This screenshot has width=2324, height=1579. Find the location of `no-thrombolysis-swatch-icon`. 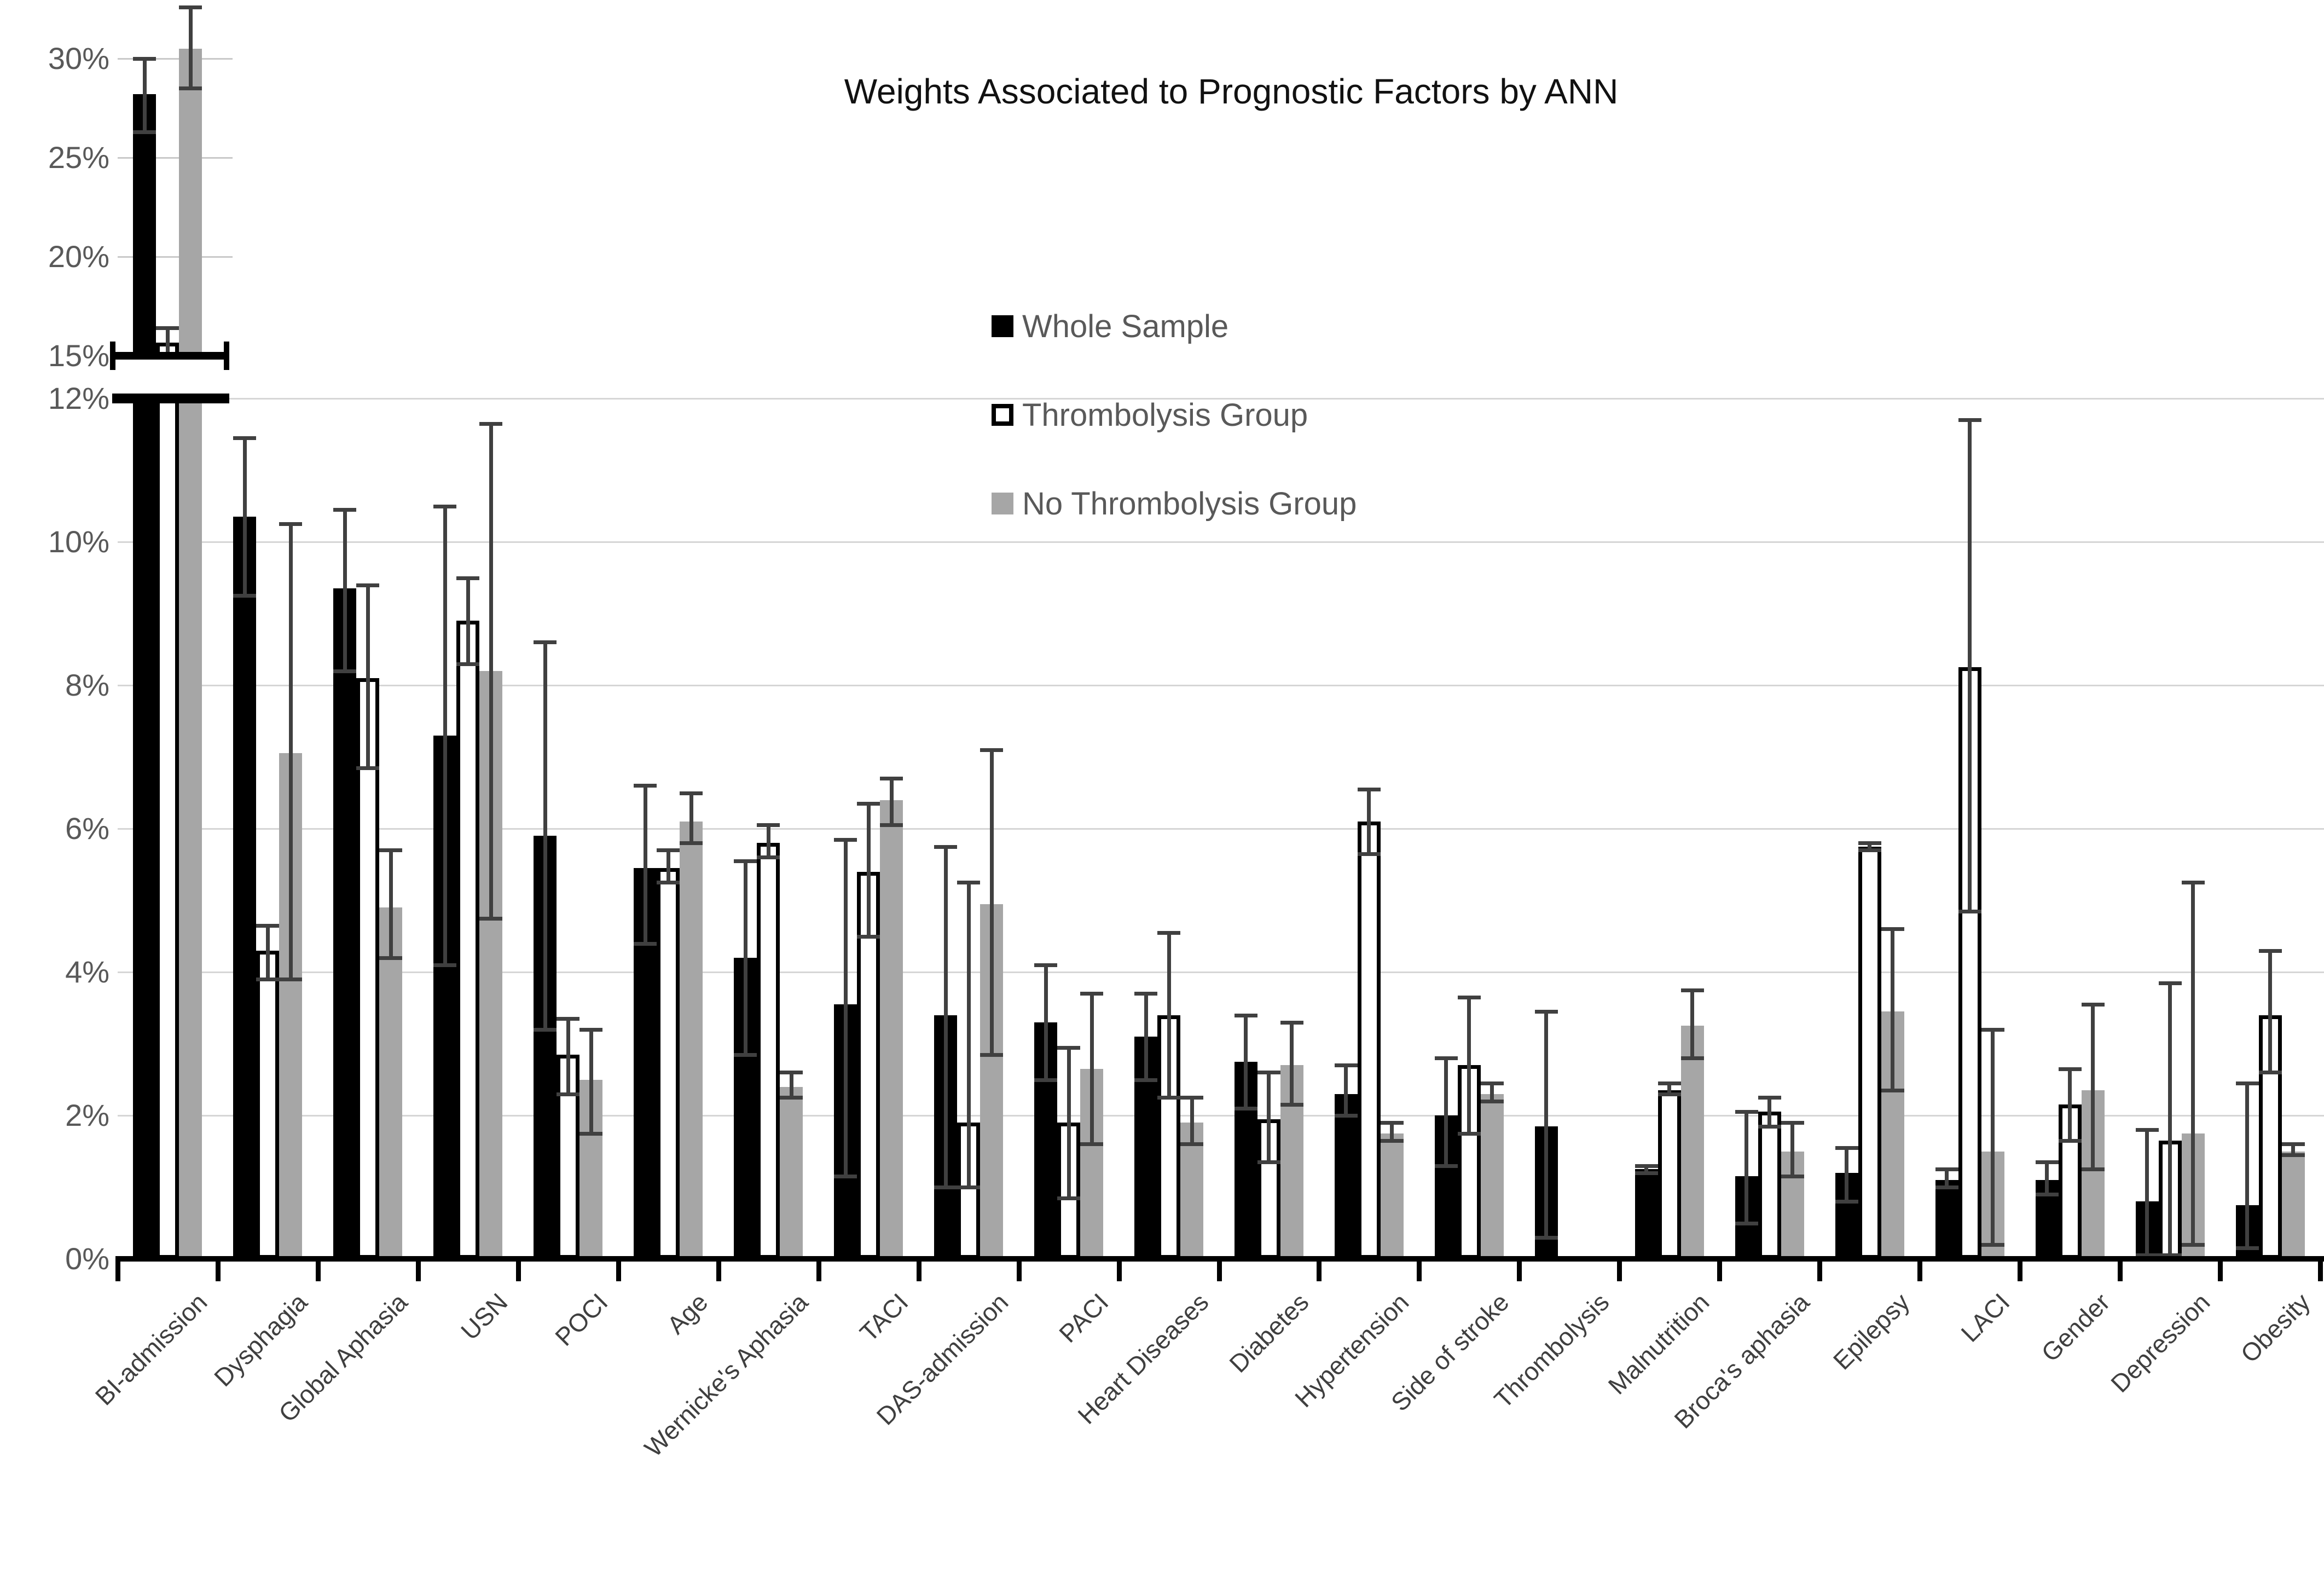

no-thrombolysis-swatch-icon is located at coordinates (1002, 503).